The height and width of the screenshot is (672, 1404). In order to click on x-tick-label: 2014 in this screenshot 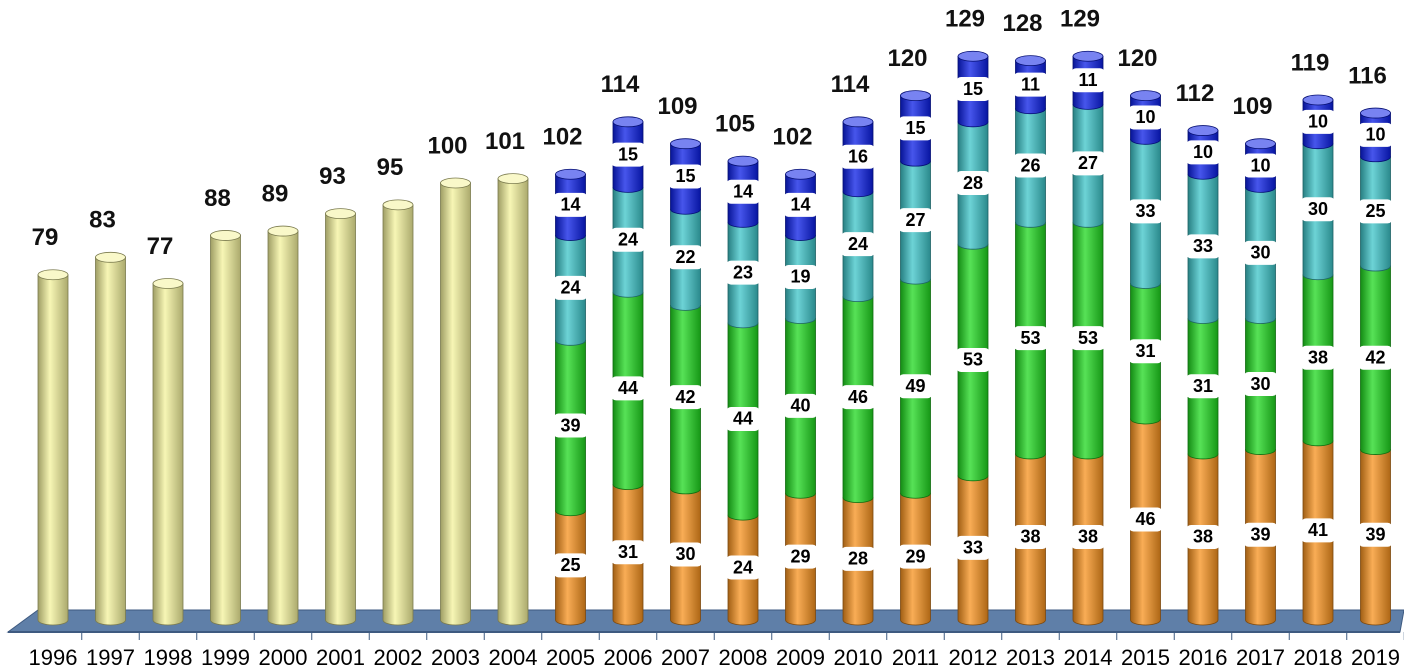, I will do `click(1088, 657)`.